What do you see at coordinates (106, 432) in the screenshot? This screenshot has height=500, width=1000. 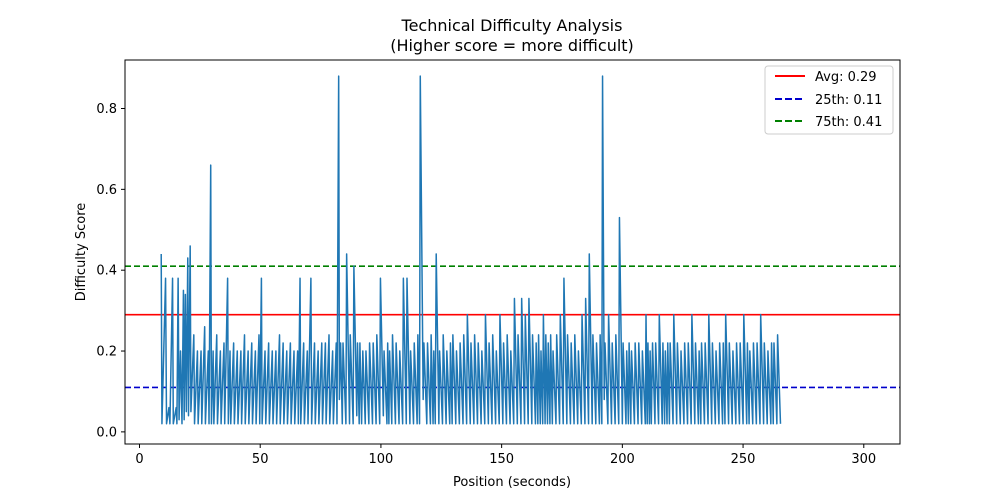 I see `y-tick-label-0: 0.0` at bounding box center [106, 432].